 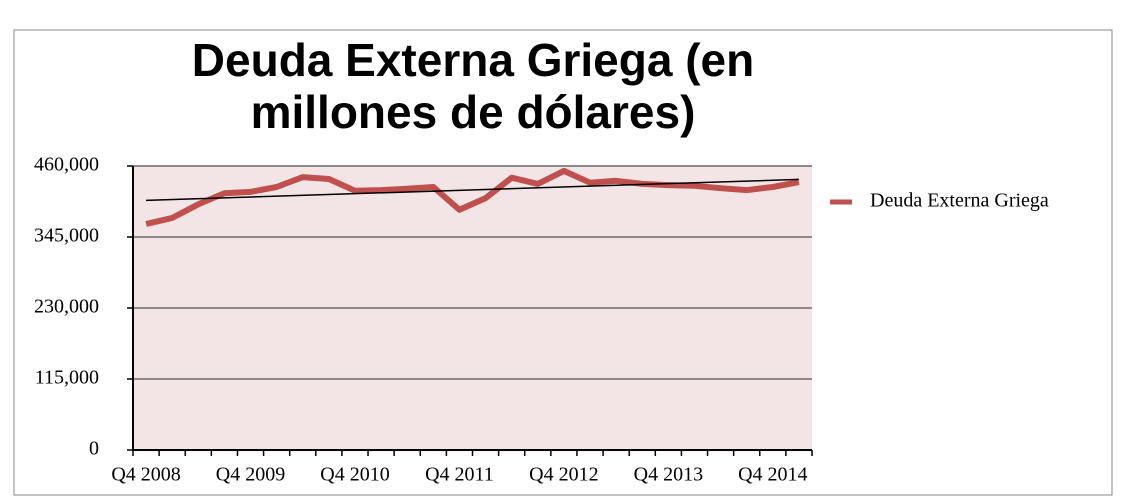 What do you see at coordinates (772, 475) in the screenshot?
I see `x-tick-label: Q4 2014` at bounding box center [772, 475].